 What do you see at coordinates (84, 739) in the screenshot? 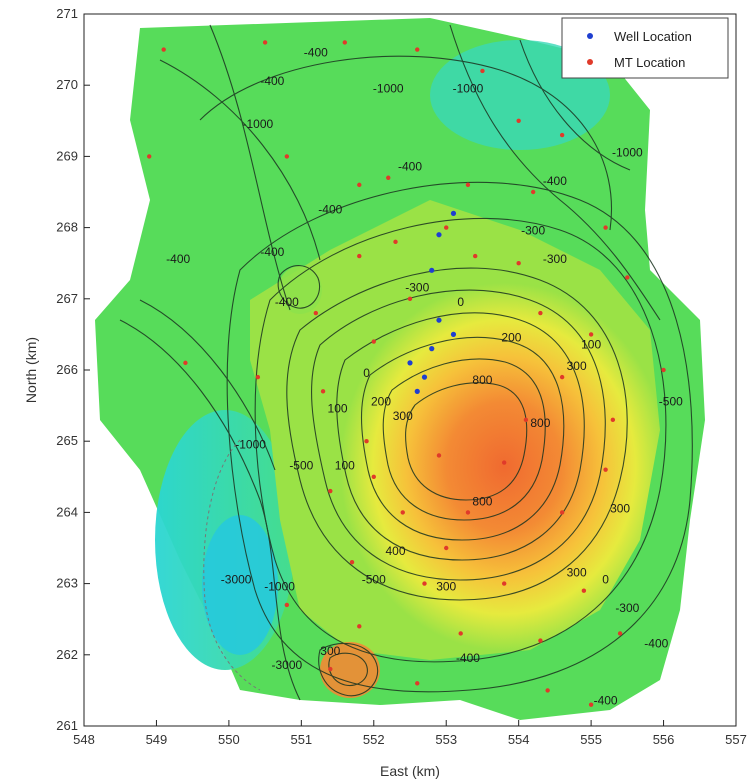
I see `x-tick-label: 548` at bounding box center [84, 739].